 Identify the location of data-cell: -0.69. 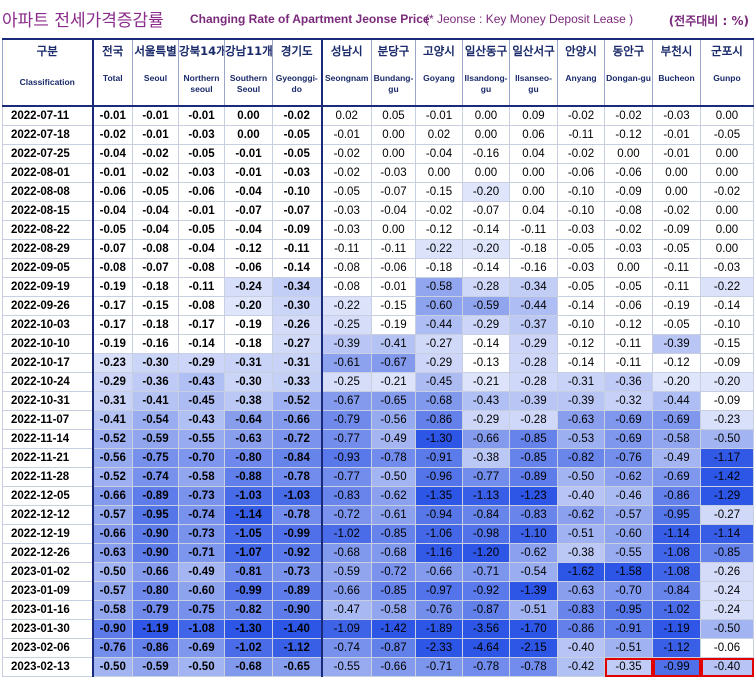
(628, 420).